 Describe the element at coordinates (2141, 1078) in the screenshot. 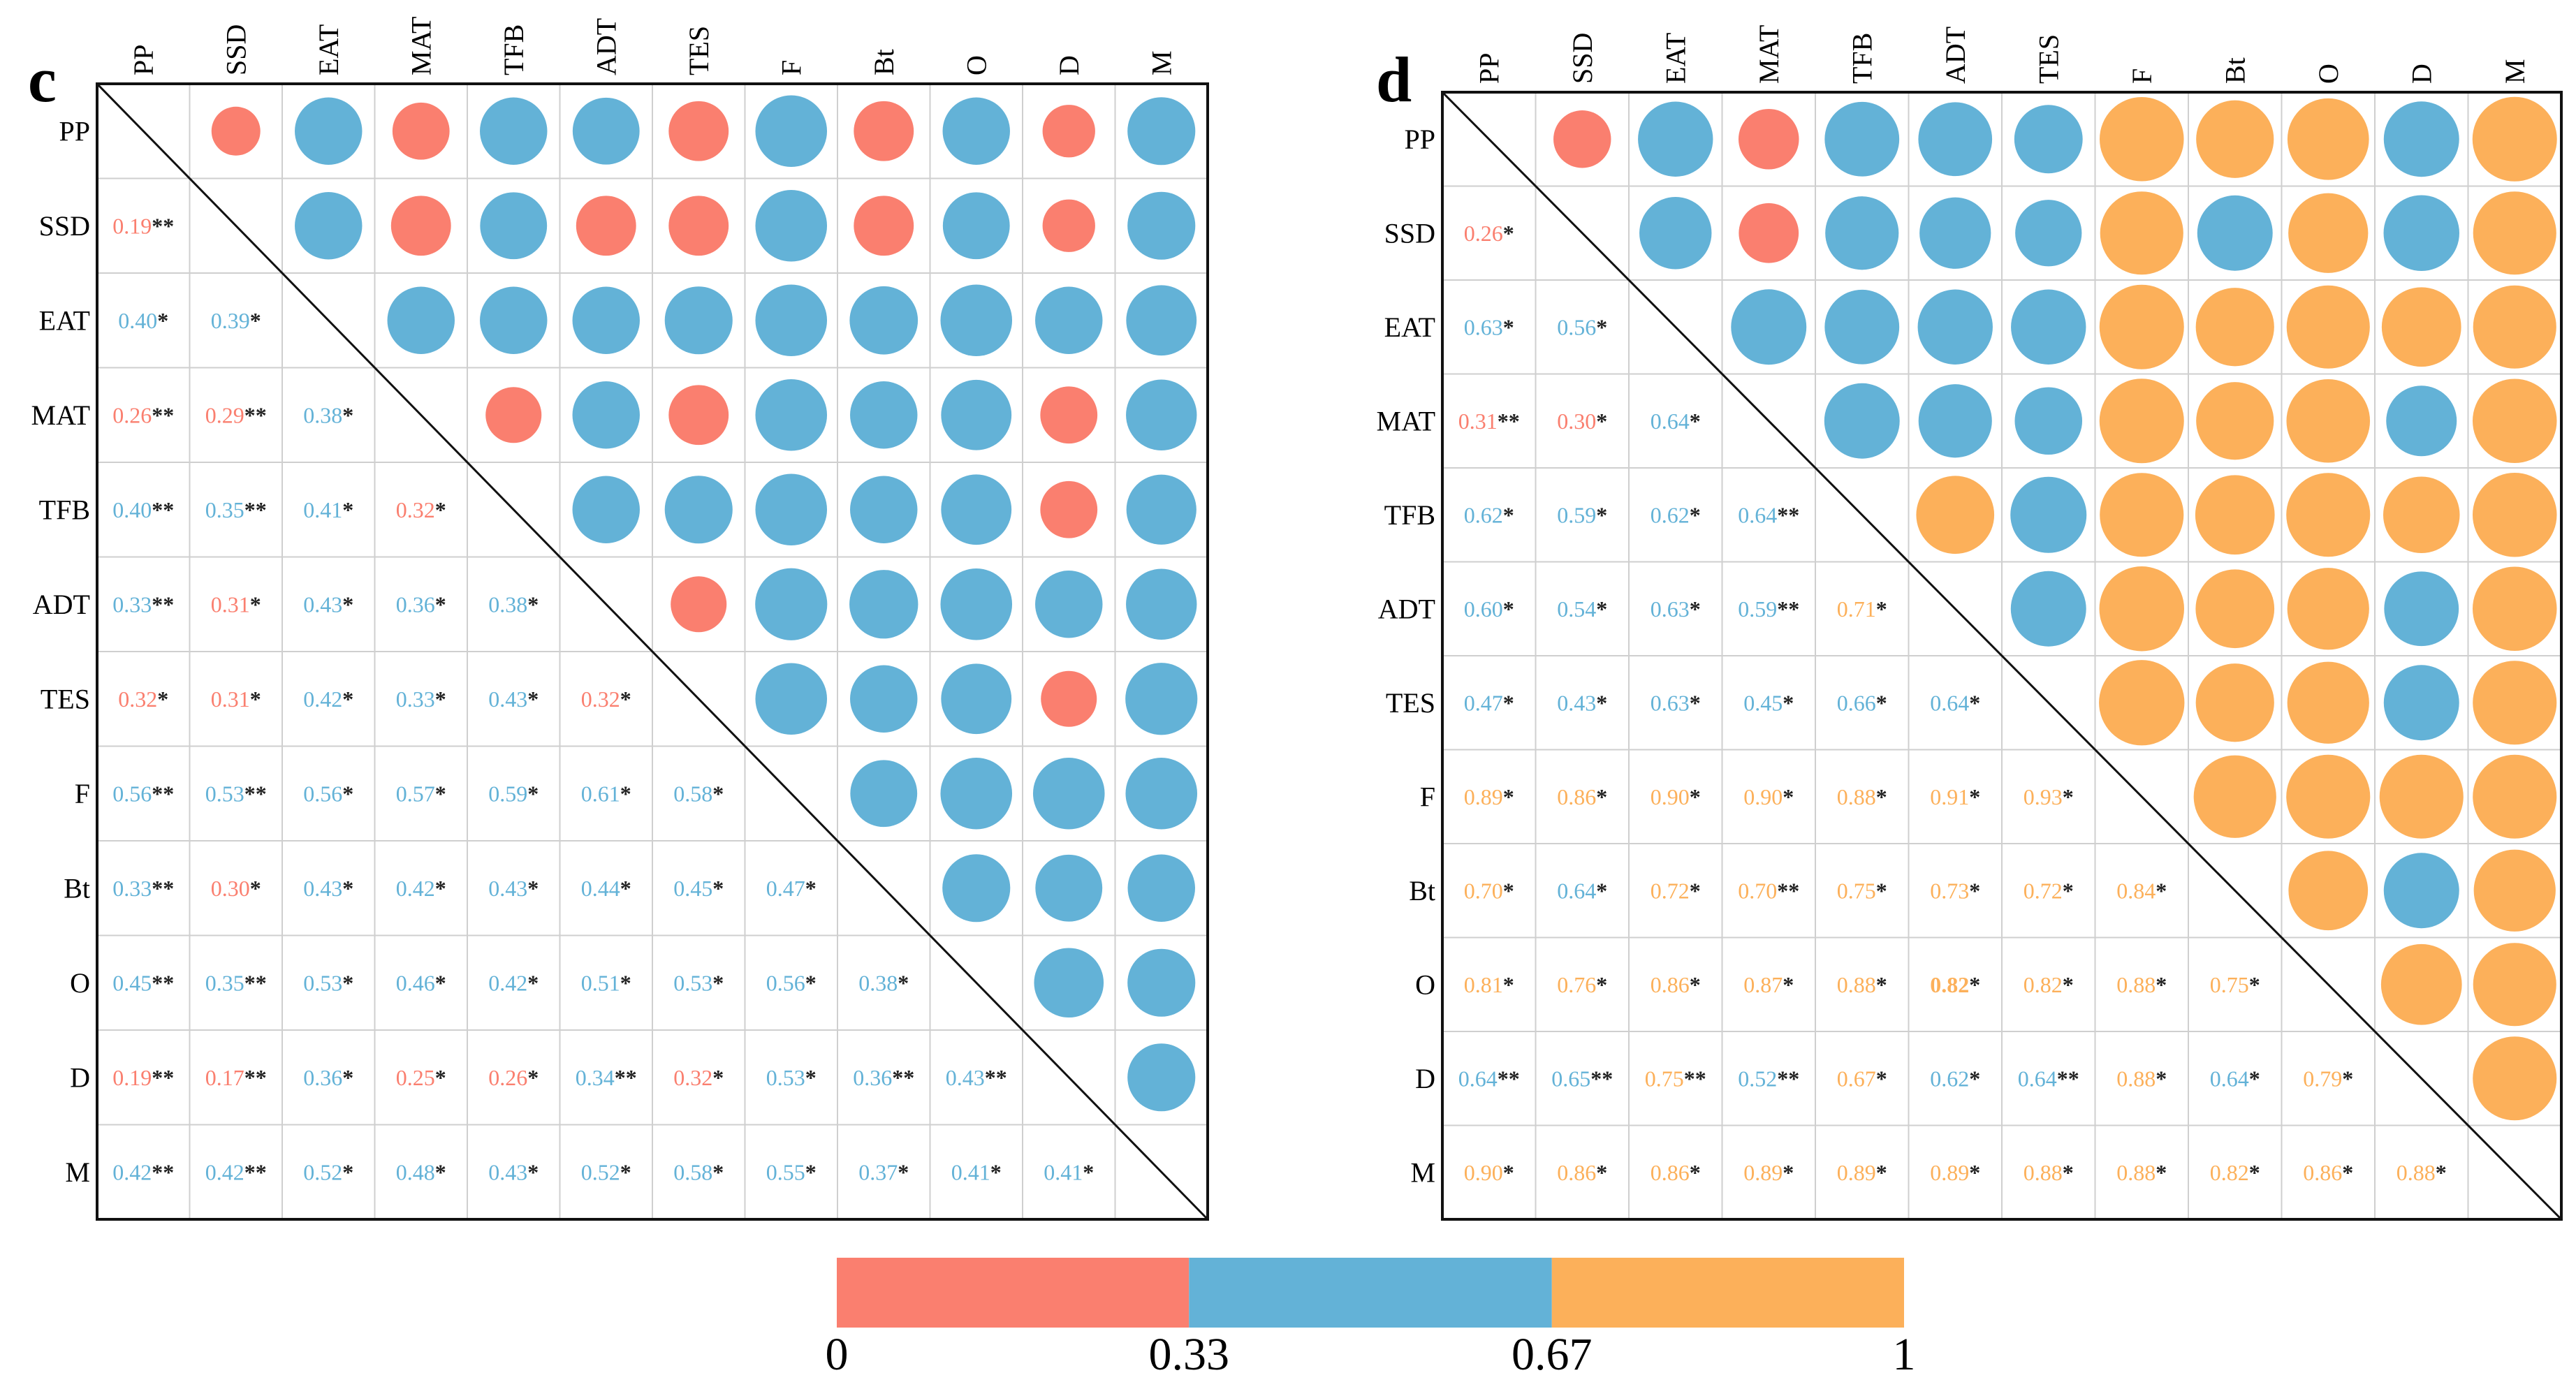

I see `coefficient-label-d-f: 0.88*` at that location.